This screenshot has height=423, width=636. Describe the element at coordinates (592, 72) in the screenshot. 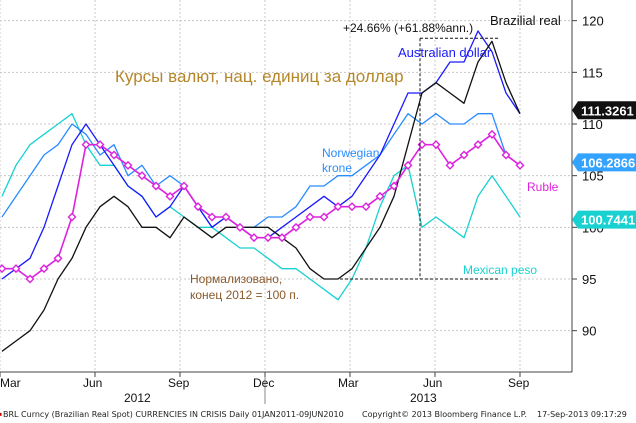

I see `y-tick-label: 115` at that location.